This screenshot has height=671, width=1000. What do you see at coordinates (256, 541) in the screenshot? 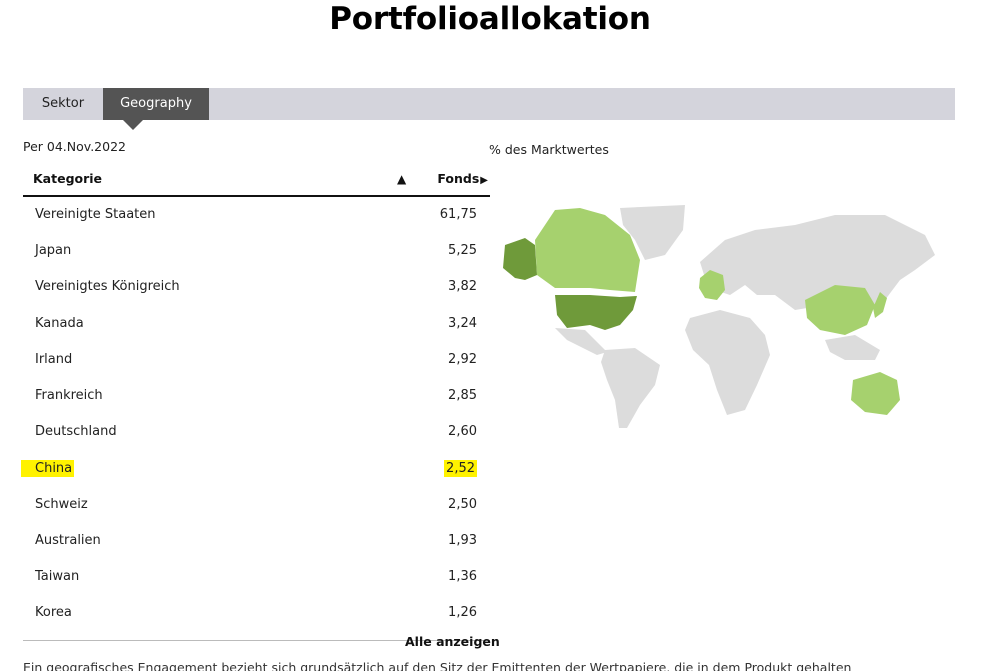
I see `table-row: Australien 1,93` at bounding box center [256, 541].